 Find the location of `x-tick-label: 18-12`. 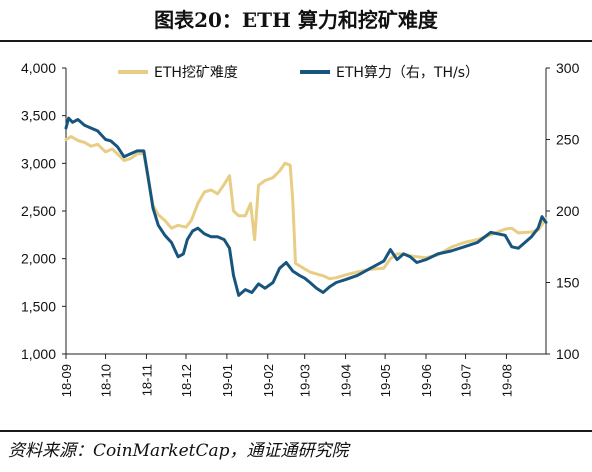

x-tick-label: 18-12 is located at coordinates (186, 380).